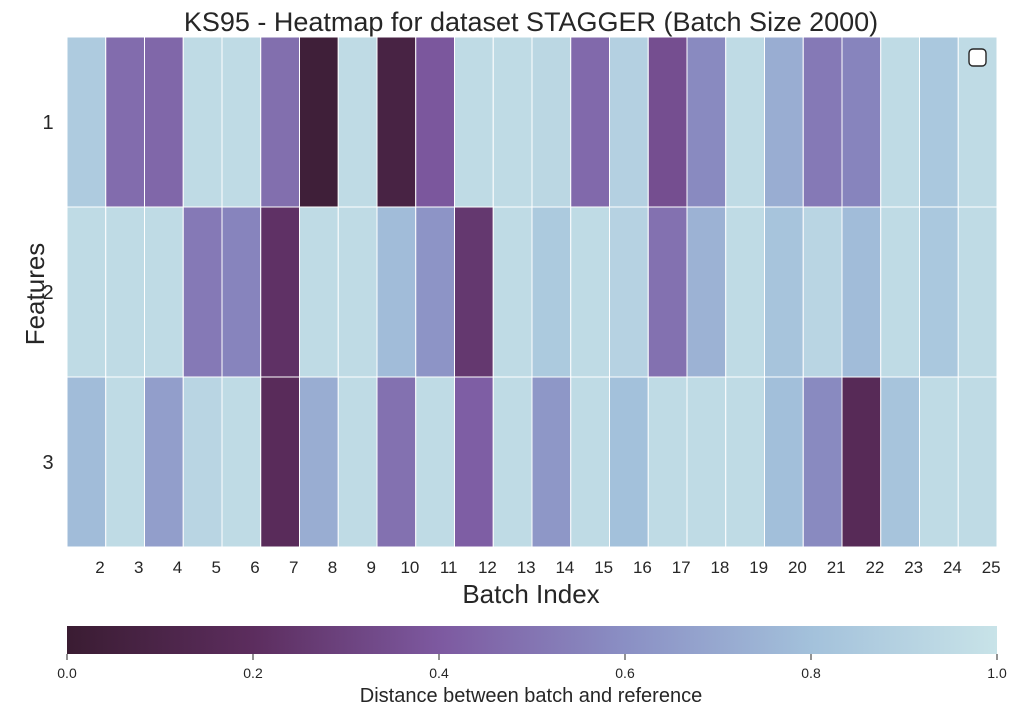  I want to click on colorbar-label: Distance between batch and reference, so click(531, 696).